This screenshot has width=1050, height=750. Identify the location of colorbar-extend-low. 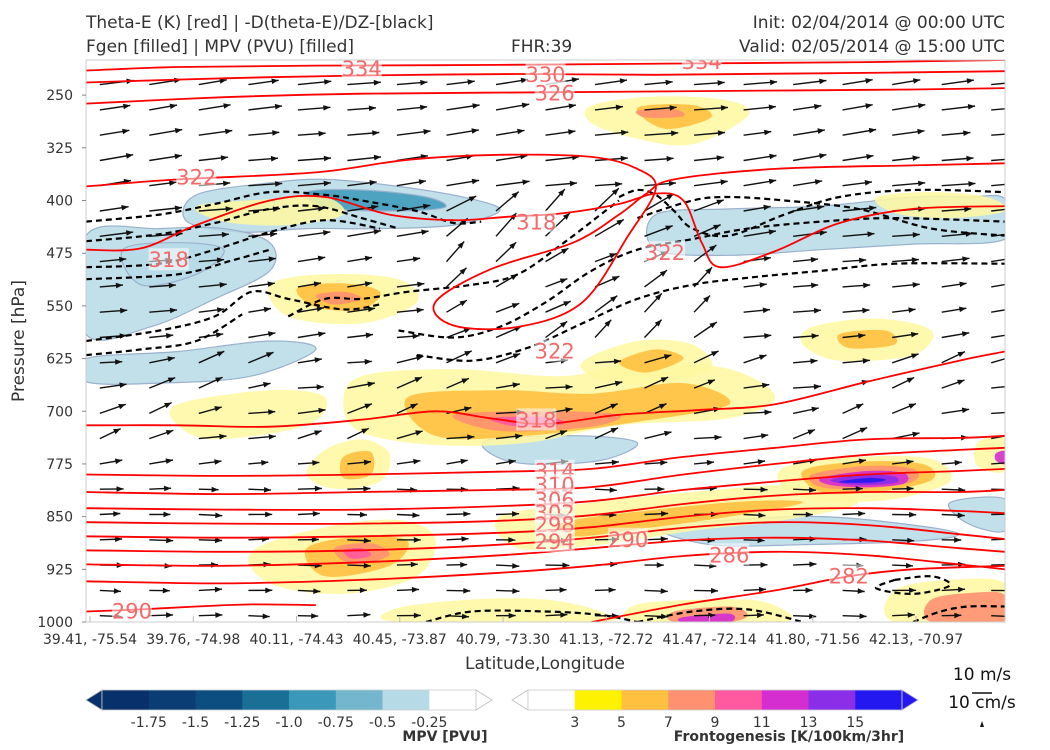
(94, 700).